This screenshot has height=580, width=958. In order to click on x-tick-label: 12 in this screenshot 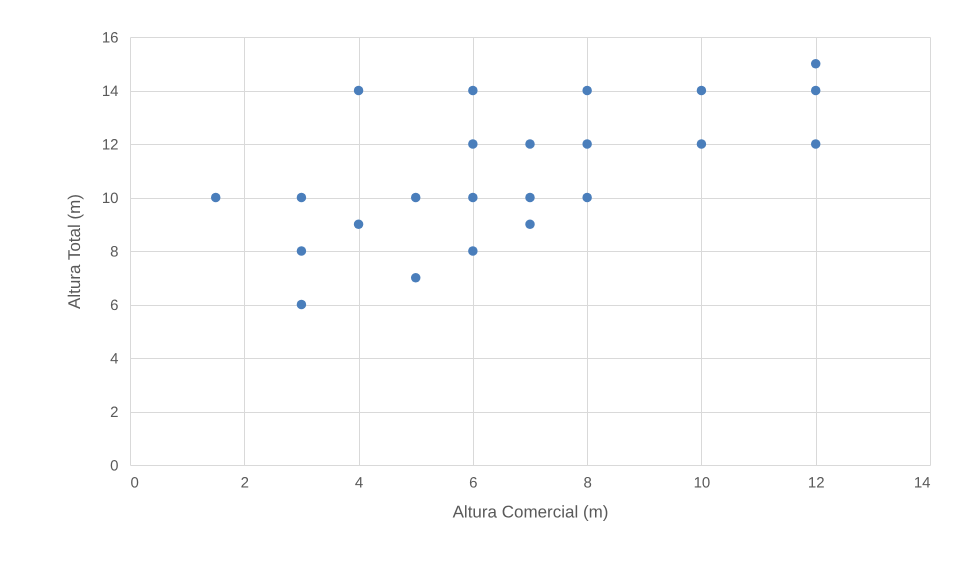, I will do `click(816, 483)`.